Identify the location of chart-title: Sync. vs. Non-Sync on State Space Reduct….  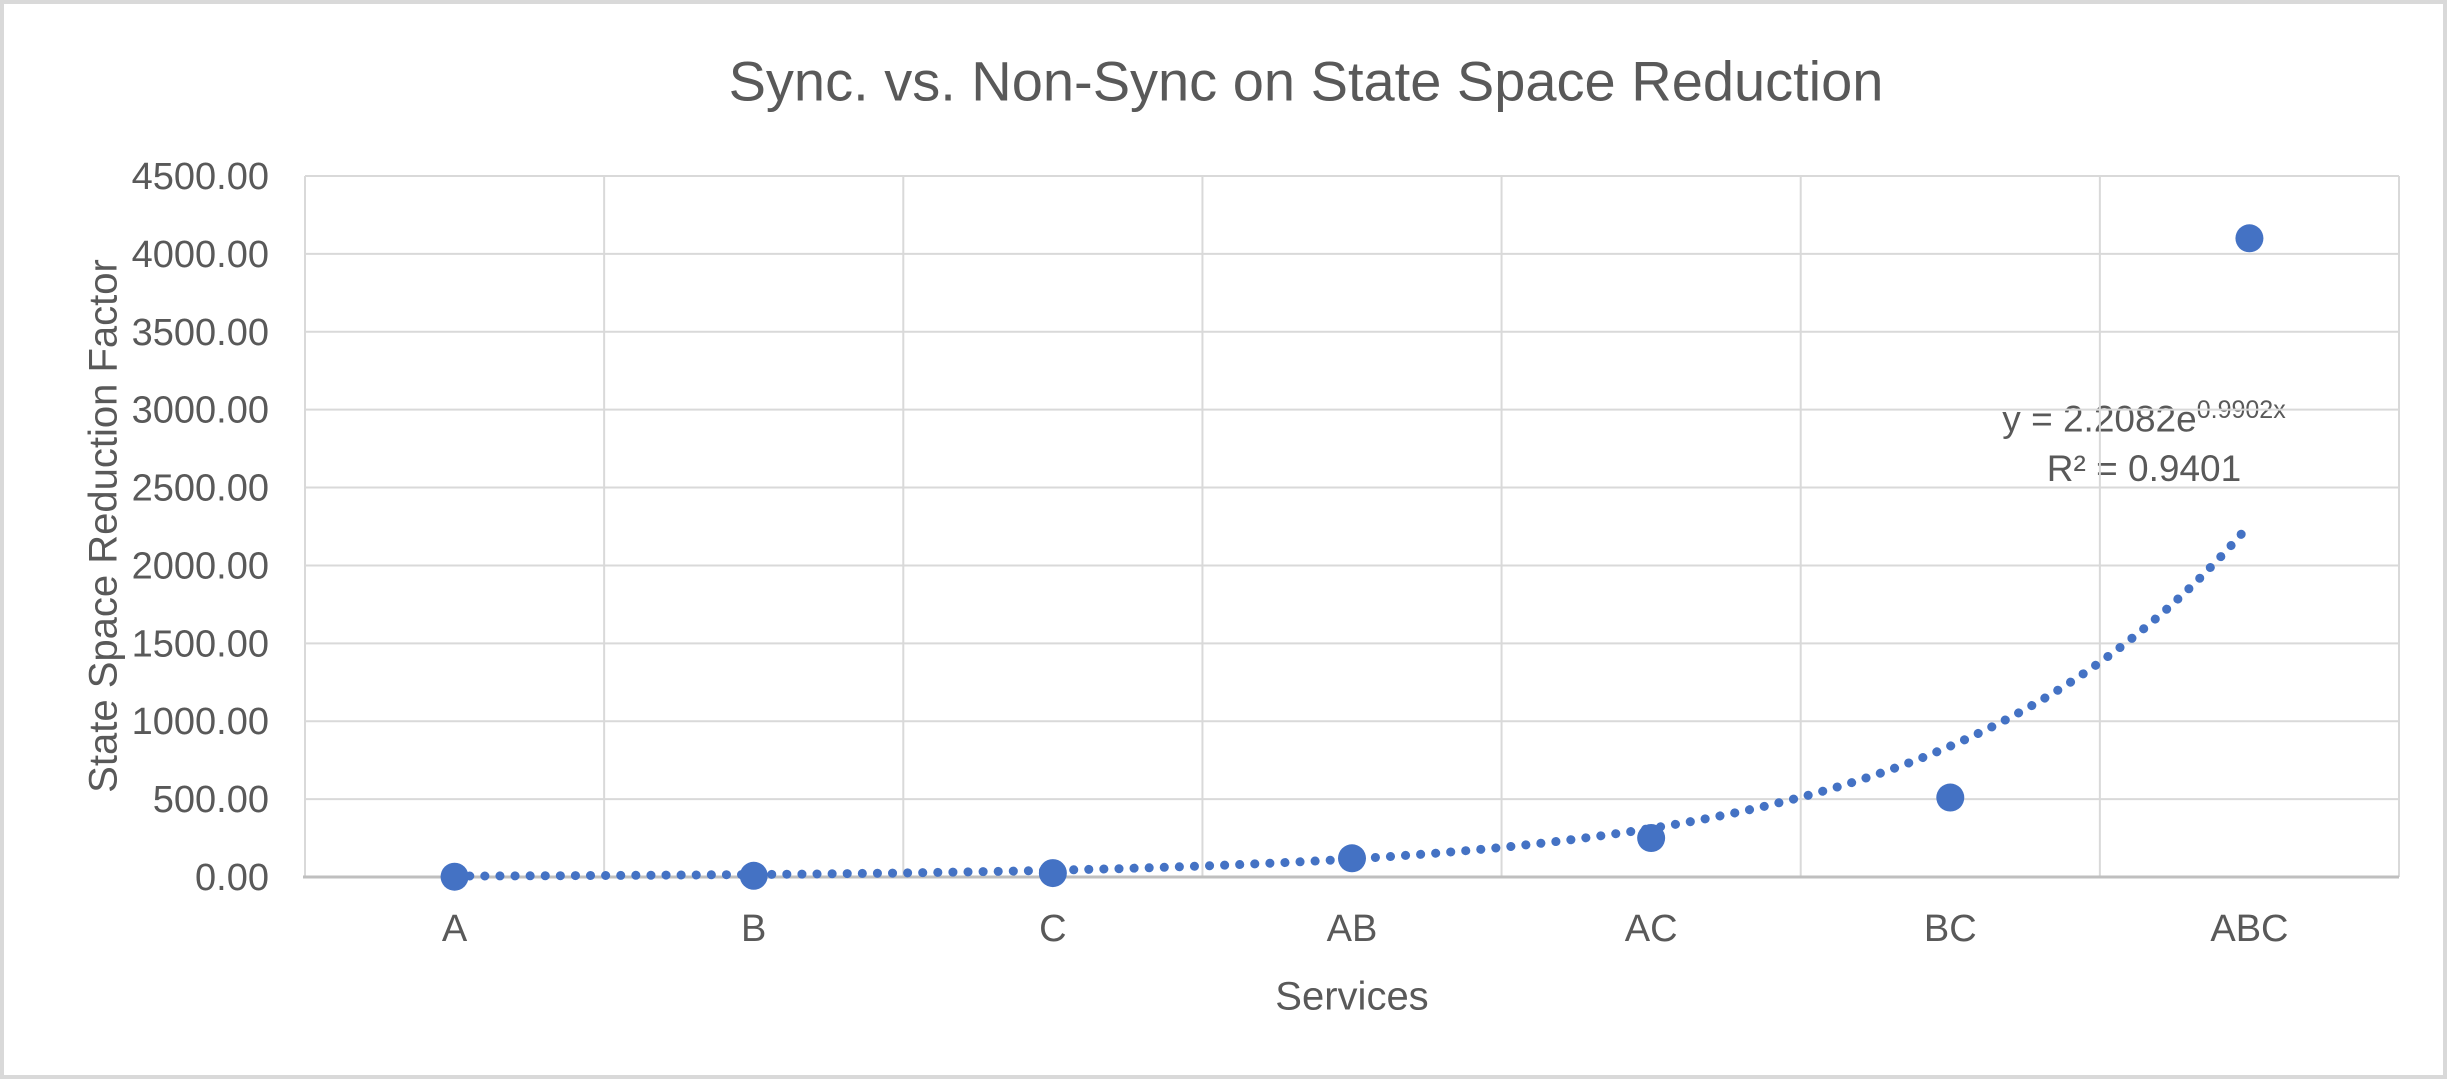
(1306, 81).